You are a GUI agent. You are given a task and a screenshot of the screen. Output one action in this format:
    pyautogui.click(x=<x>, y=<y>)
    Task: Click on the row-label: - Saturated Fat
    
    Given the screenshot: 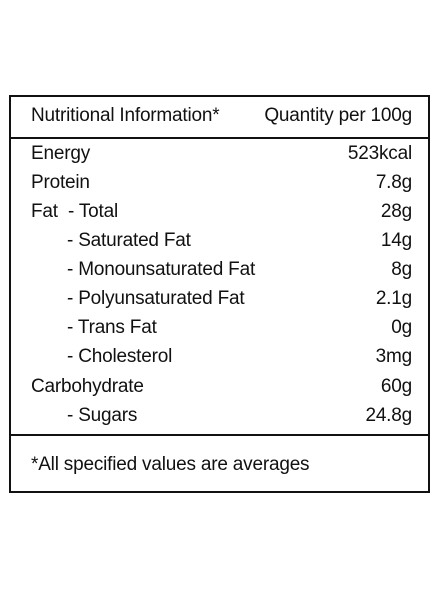 What is the action you would take?
    pyautogui.click(x=129, y=240)
    